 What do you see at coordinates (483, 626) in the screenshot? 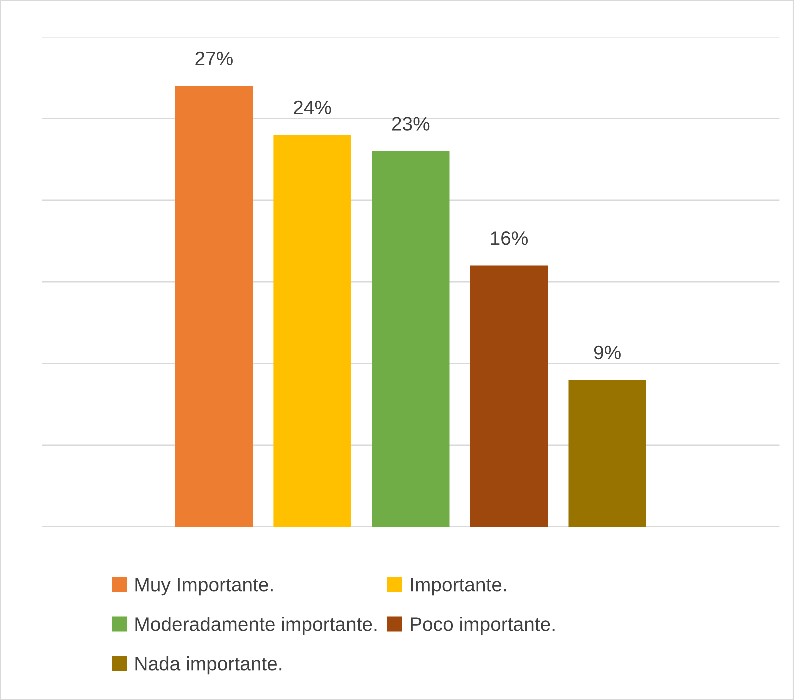
I see `legend-label: Poco importante.` at bounding box center [483, 626].